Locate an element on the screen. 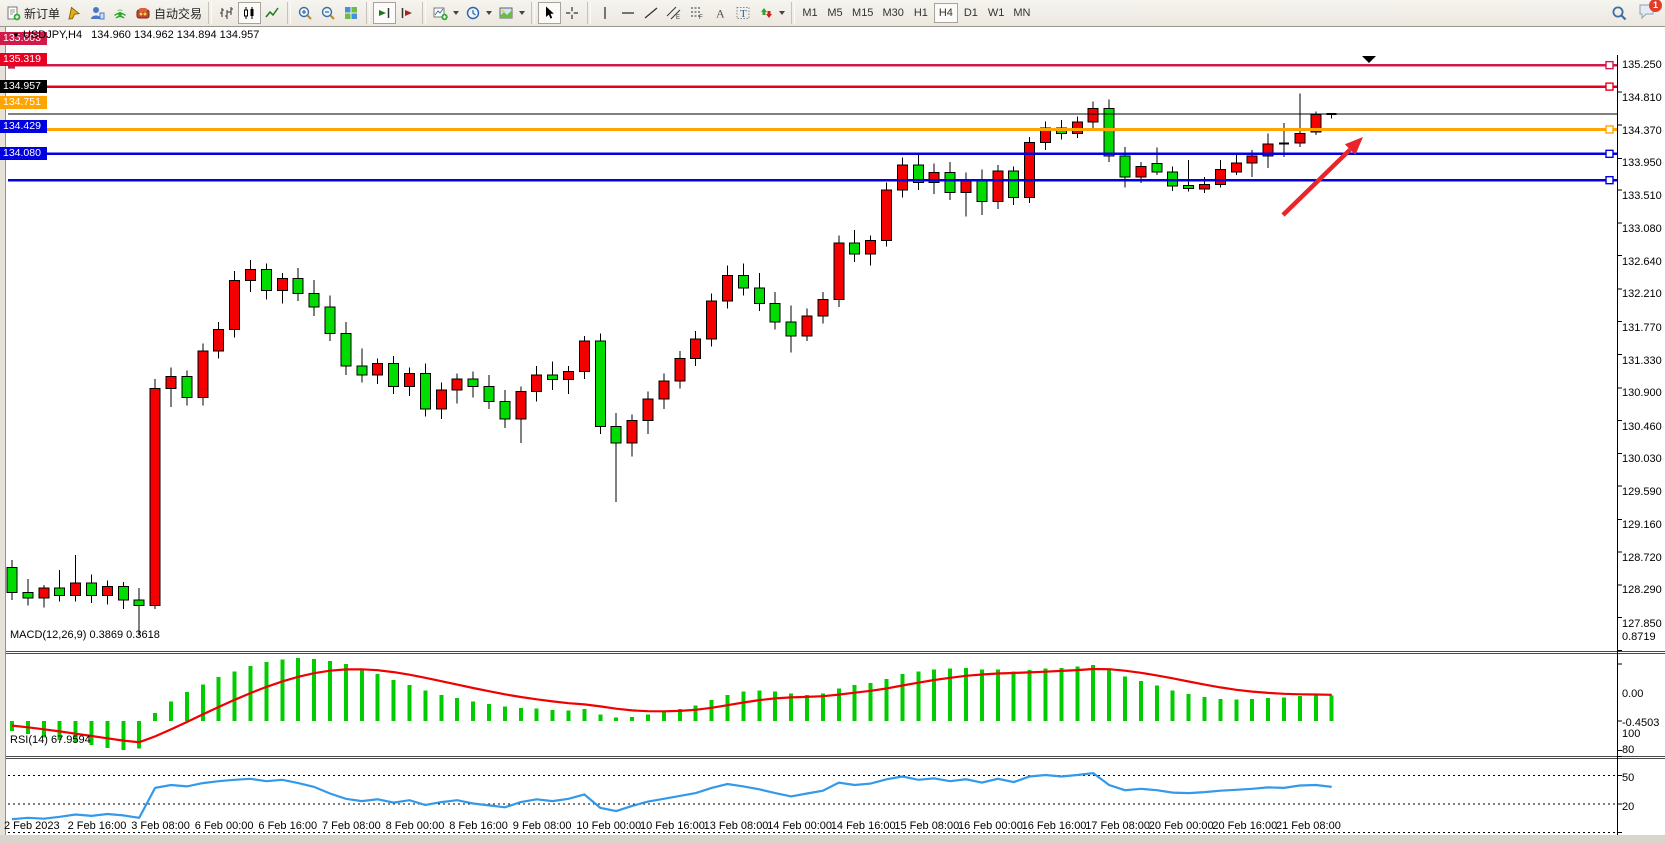 This screenshot has width=1665, height=843. line-chart-button is located at coordinates (272, 13).